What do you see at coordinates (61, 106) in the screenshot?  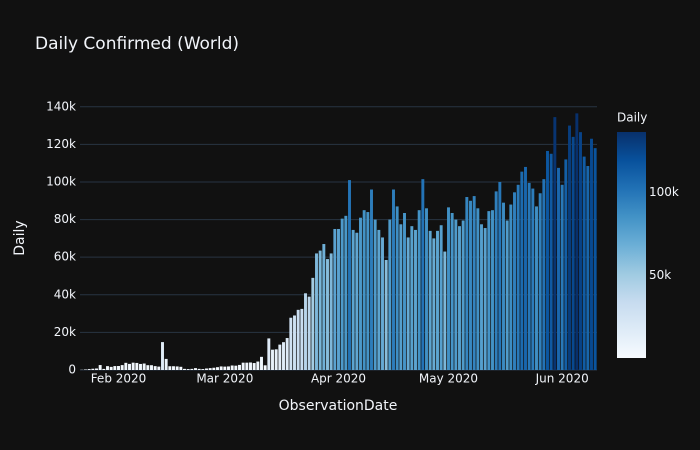 I see `y-tick-label: 140k` at bounding box center [61, 106].